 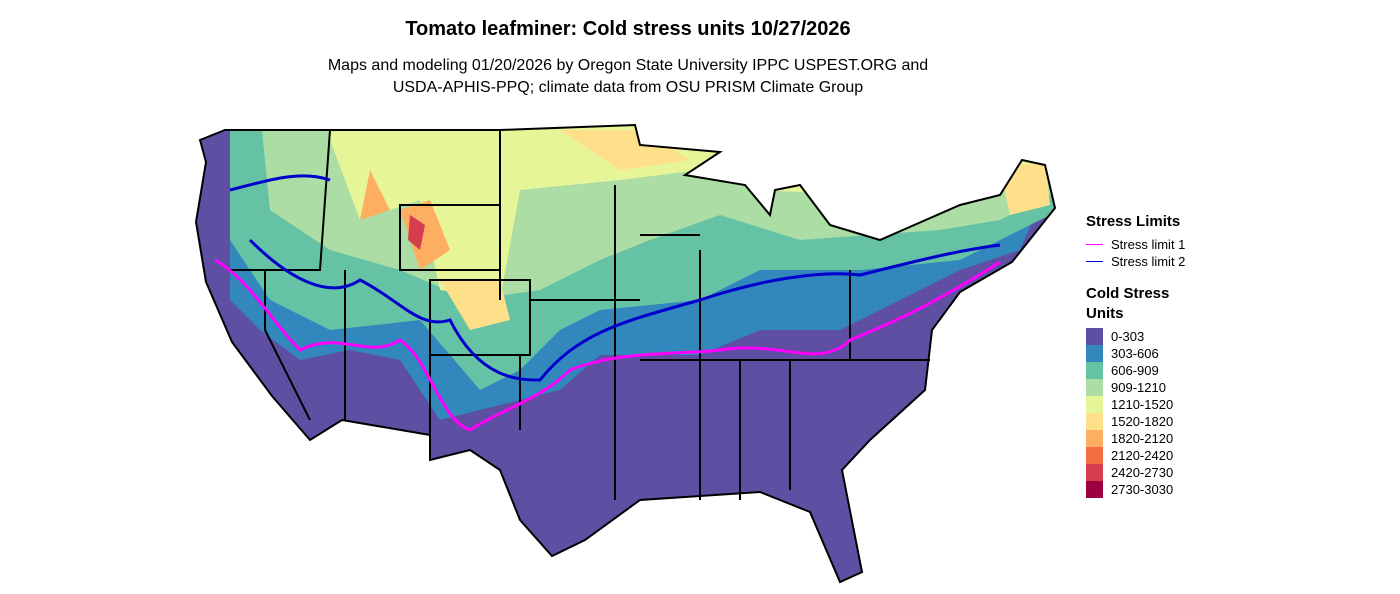 I want to click on legend-label: 606-909, so click(x=1135, y=370).